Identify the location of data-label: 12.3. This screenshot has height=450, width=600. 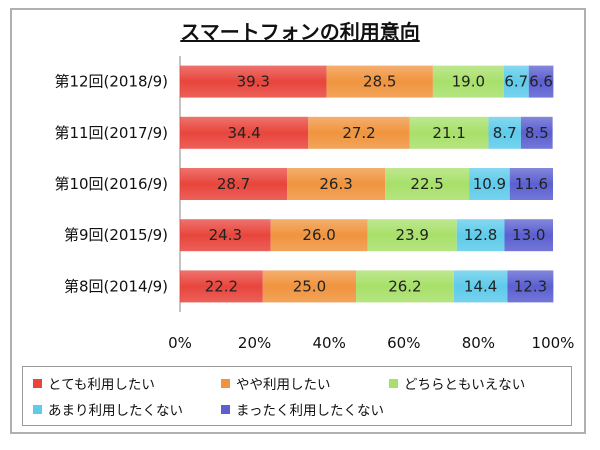
(530, 286).